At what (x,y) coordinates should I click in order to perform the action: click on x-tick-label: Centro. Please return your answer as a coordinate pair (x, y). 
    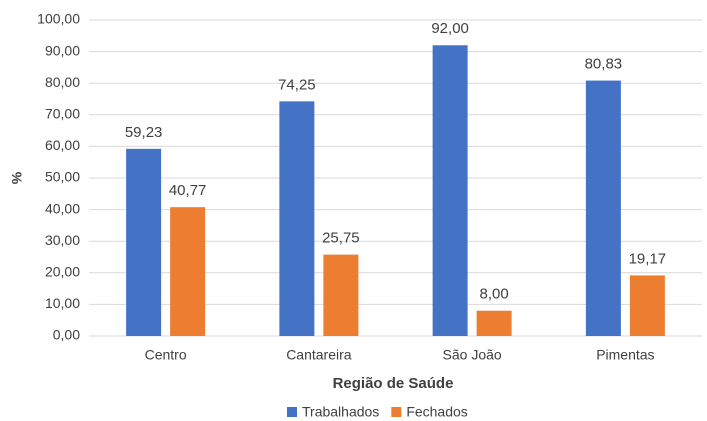
    Looking at the image, I should click on (166, 355).